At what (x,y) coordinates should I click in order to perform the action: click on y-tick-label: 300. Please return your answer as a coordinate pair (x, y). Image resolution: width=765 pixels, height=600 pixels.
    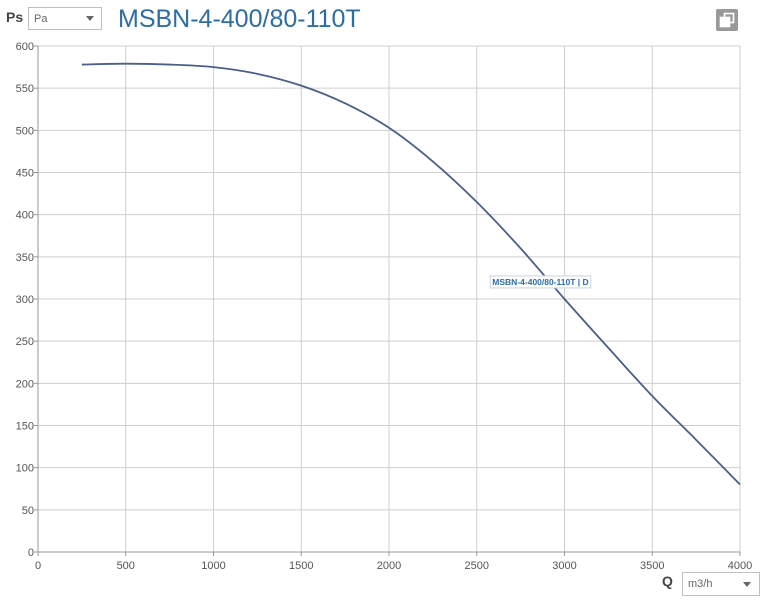
    Looking at the image, I should click on (25, 300).